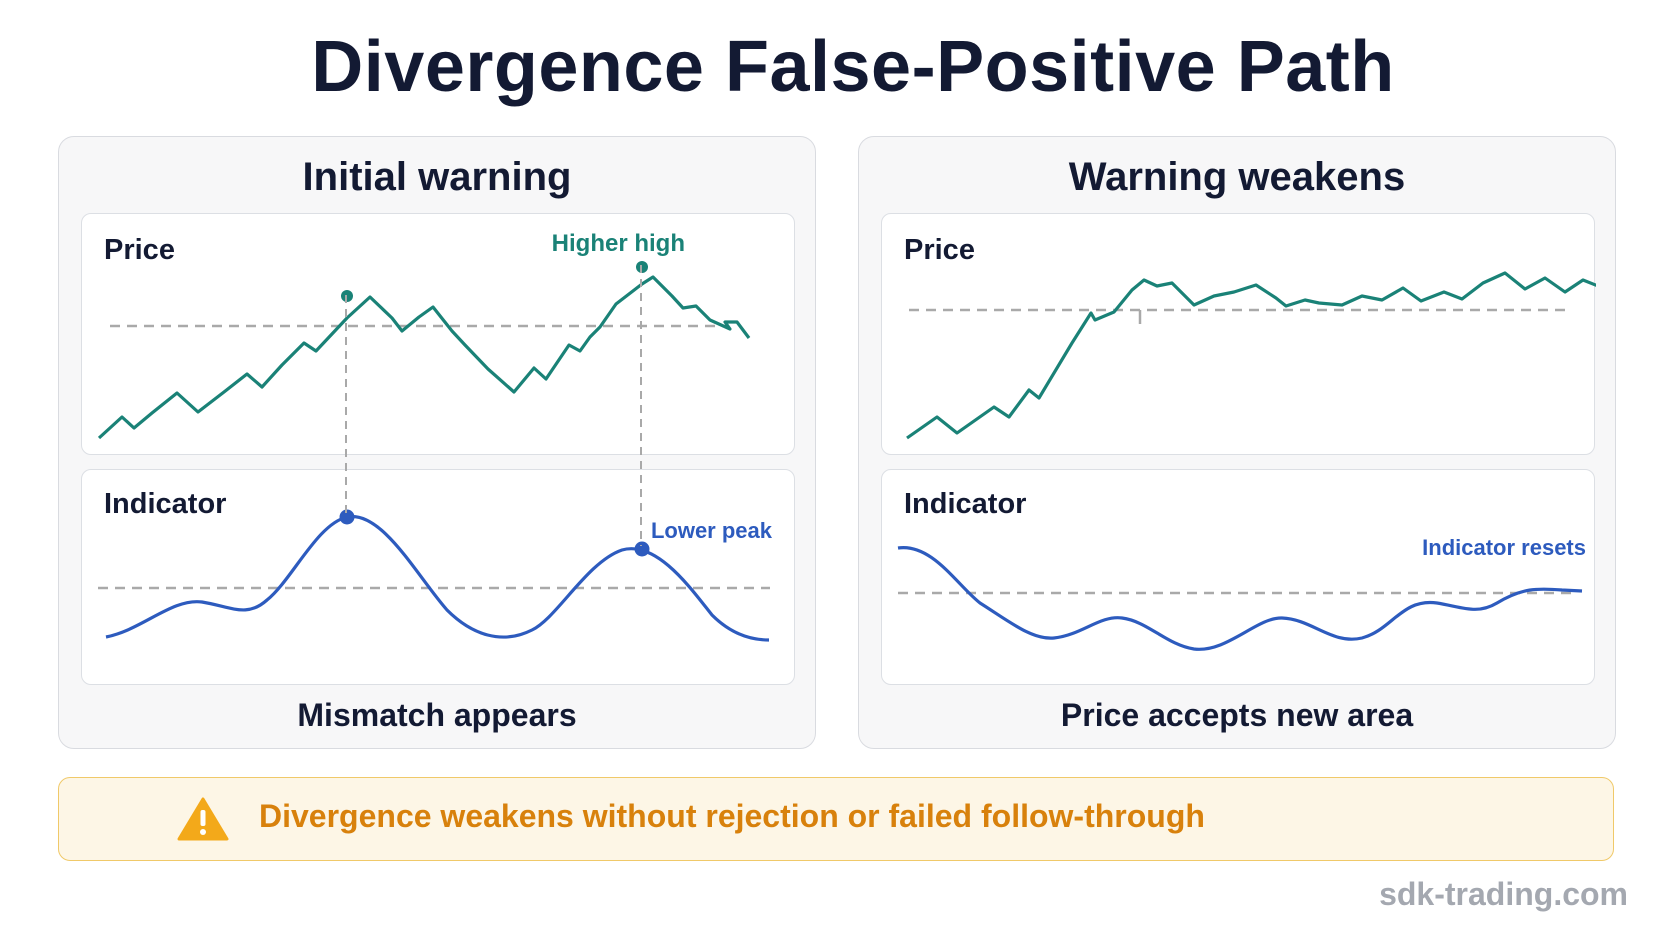 The width and height of the screenshot is (1672, 941). Describe the element at coordinates (203, 819) in the screenshot. I see `warning-triangle-icon` at that location.